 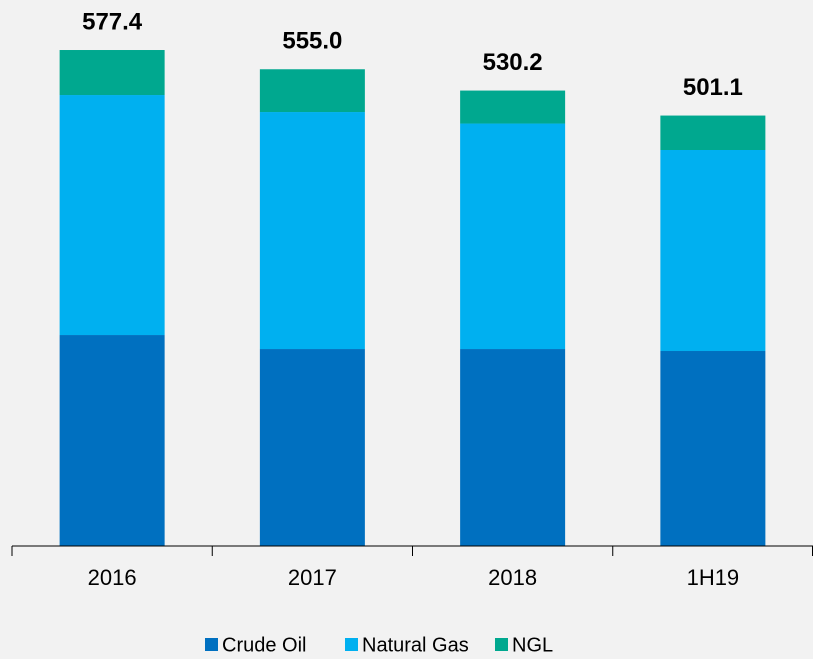 What do you see at coordinates (415, 645) in the screenshot?
I see `legend-label: Natural Gas` at bounding box center [415, 645].